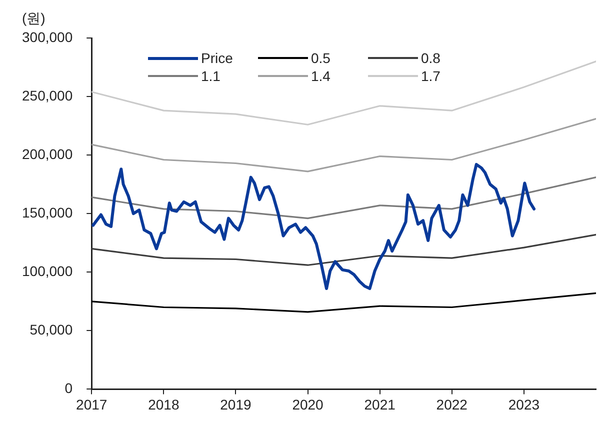  Describe the element at coordinates (308, 404) in the screenshot. I see `x-tick-label: 2020` at that location.